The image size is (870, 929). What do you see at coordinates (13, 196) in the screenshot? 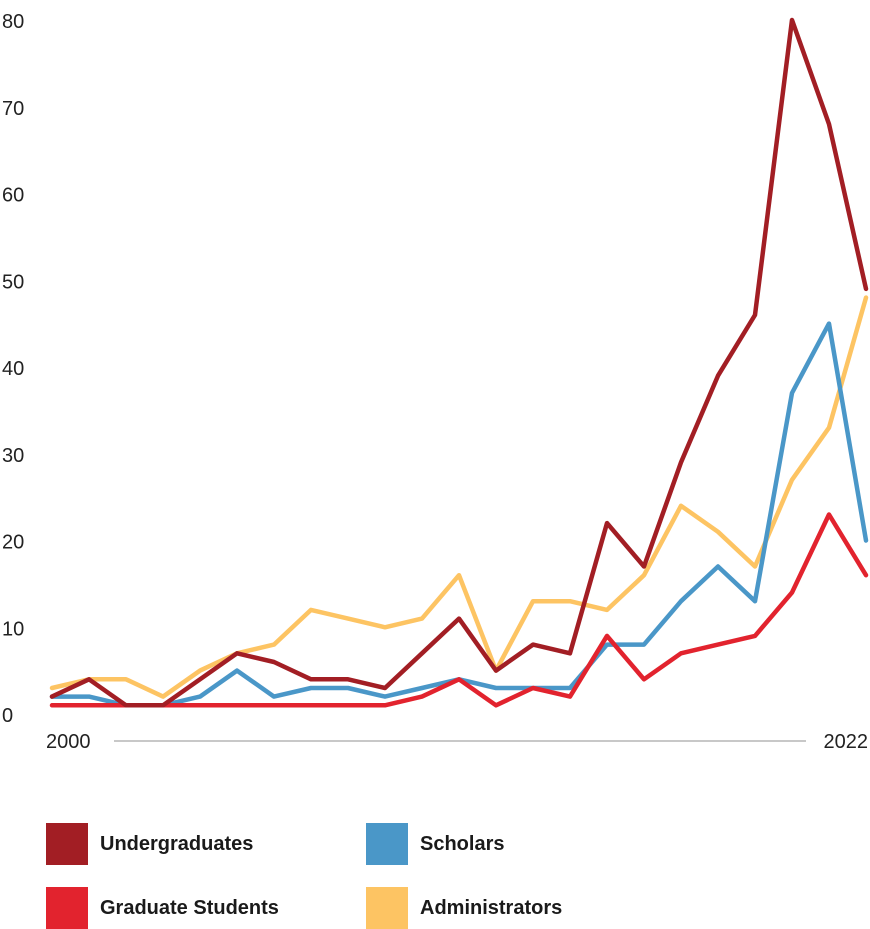
I see `y-tick-label: 60` at bounding box center [13, 196].